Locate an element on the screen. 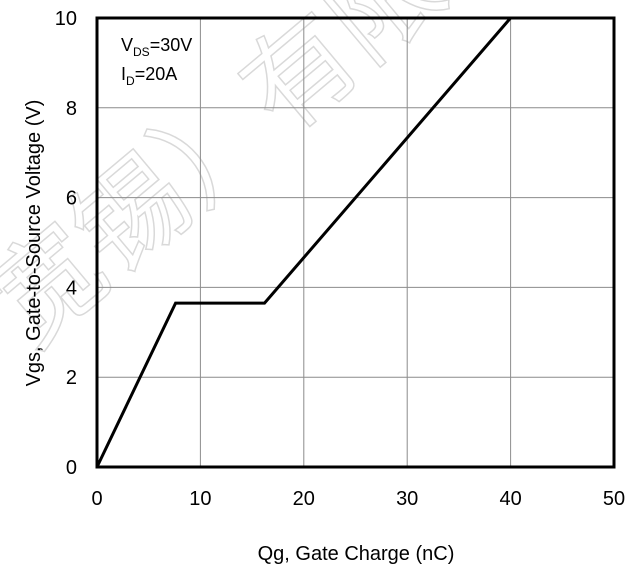 The image size is (642, 568). annotation-id: ID=20A is located at coordinates (149, 76).